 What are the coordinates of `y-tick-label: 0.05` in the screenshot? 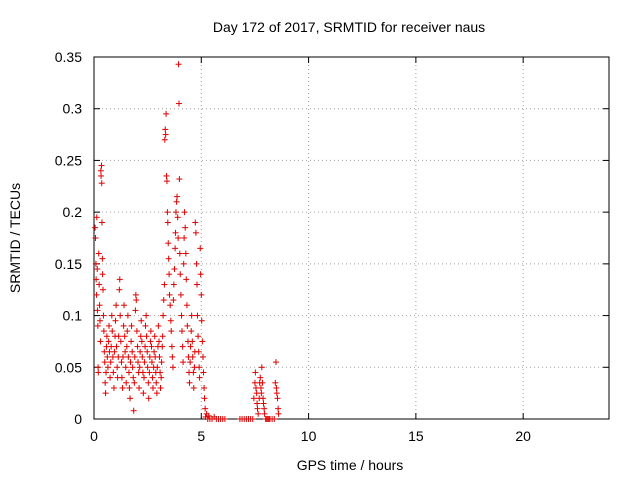 It's located at (68, 367).